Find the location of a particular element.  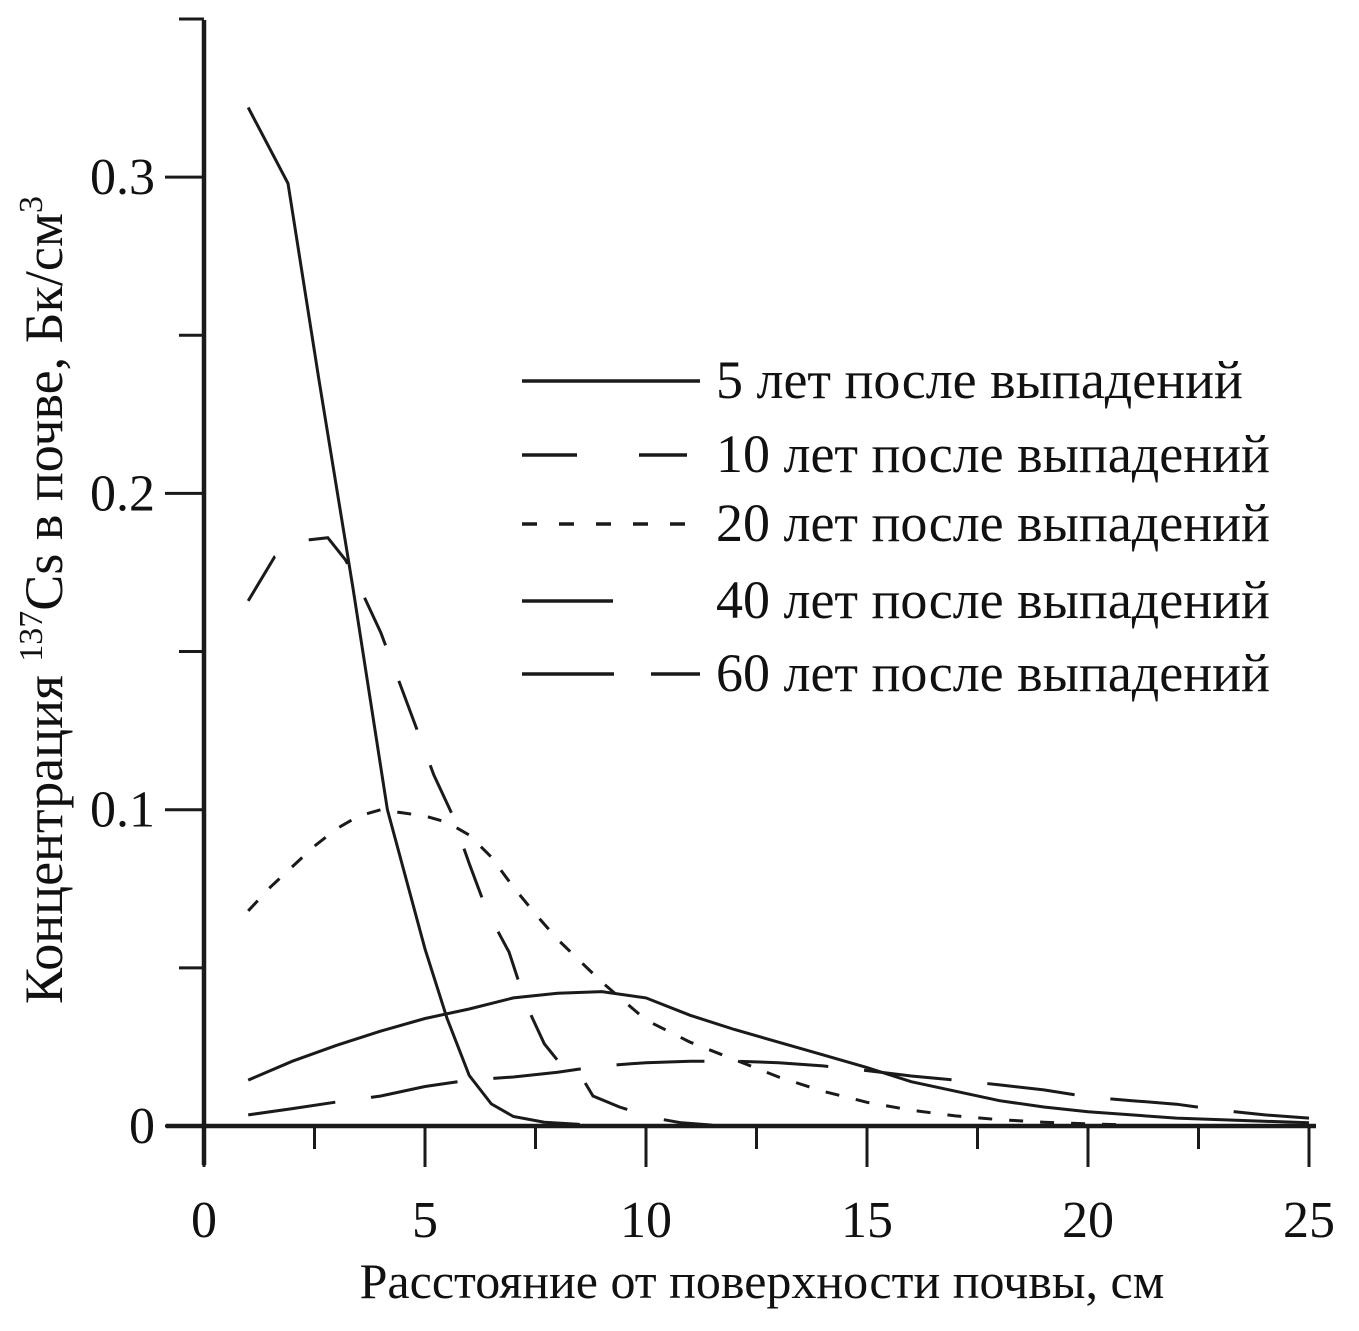

legend-label-2: 10 лет после выпадений is located at coordinates (993, 454).